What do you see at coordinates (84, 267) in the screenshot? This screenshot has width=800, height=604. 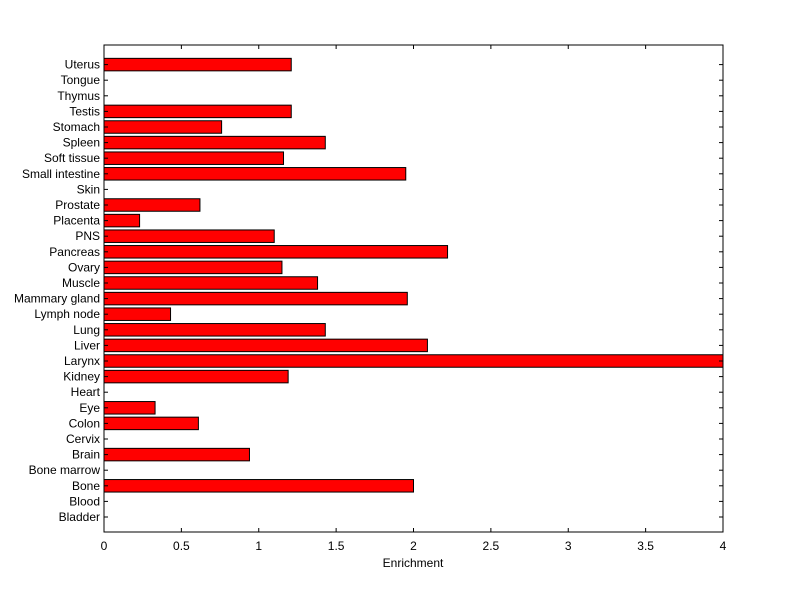 I see `category-label: Ovary` at bounding box center [84, 267].